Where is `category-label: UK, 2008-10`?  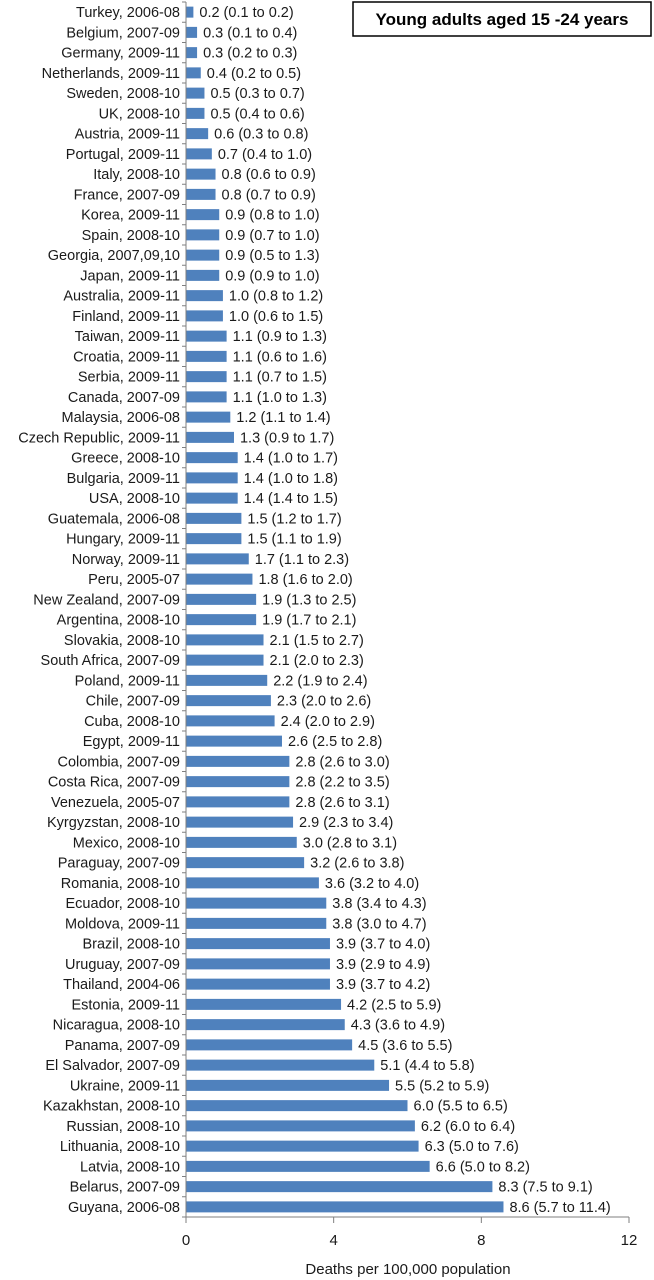
category-label: UK, 2008-10 is located at coordinates (139, 114).